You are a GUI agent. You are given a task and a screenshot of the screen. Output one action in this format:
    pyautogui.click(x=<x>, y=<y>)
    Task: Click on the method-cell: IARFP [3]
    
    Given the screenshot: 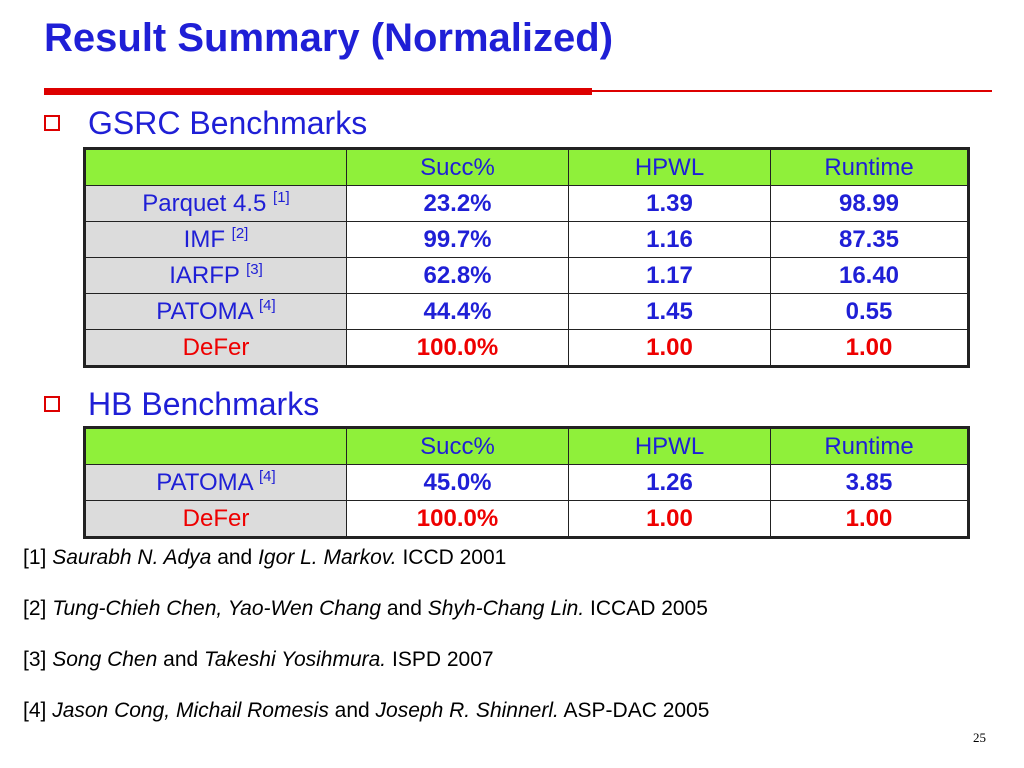 What is the action you would take?
    pyautogui.click(x=215, y=275)
    